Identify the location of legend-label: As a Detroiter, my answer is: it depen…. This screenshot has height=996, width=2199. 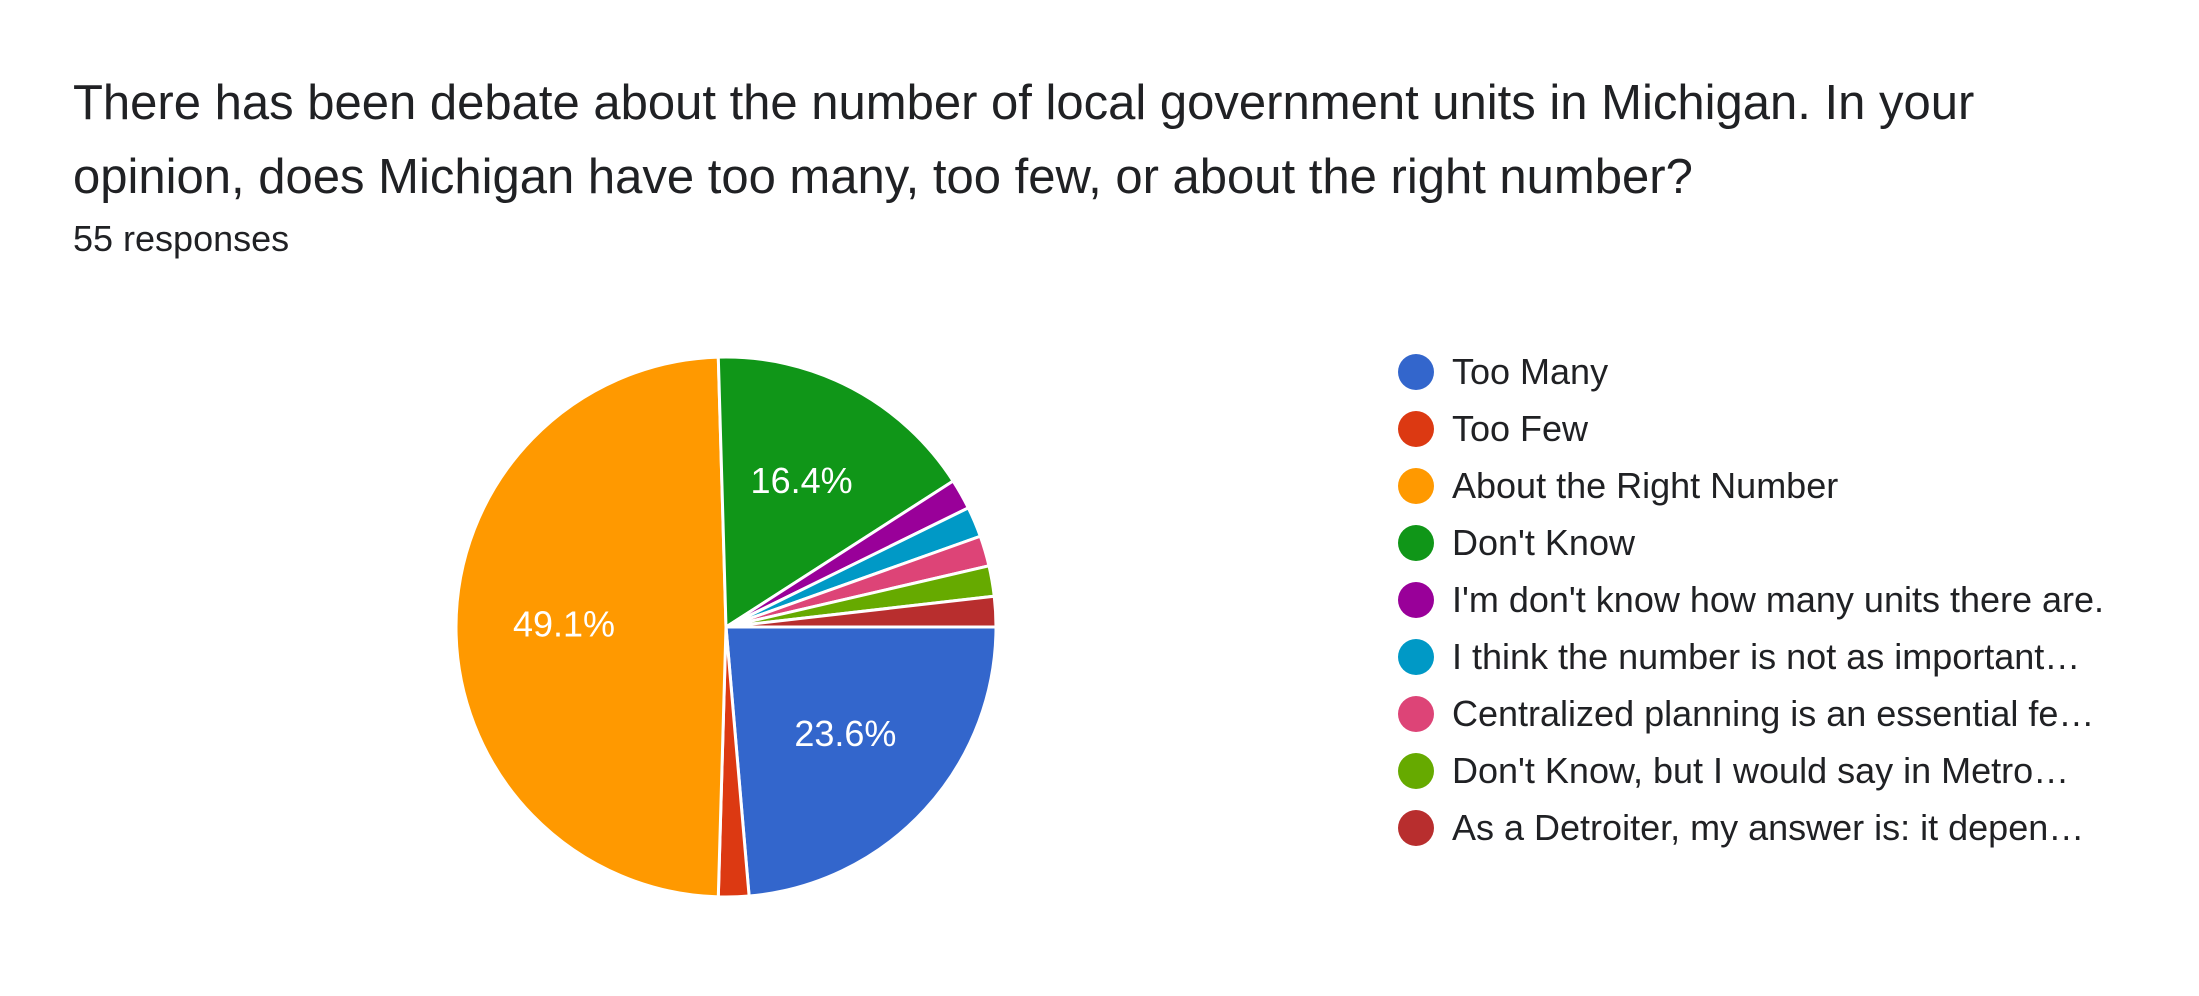
(1768, 827).